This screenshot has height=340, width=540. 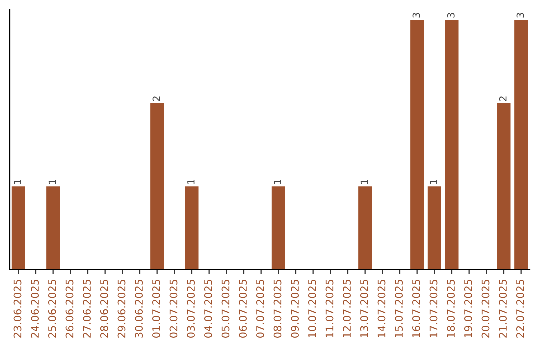 I want to click on x-tick-label: 02.07.2025, so click(x=174, y=309).